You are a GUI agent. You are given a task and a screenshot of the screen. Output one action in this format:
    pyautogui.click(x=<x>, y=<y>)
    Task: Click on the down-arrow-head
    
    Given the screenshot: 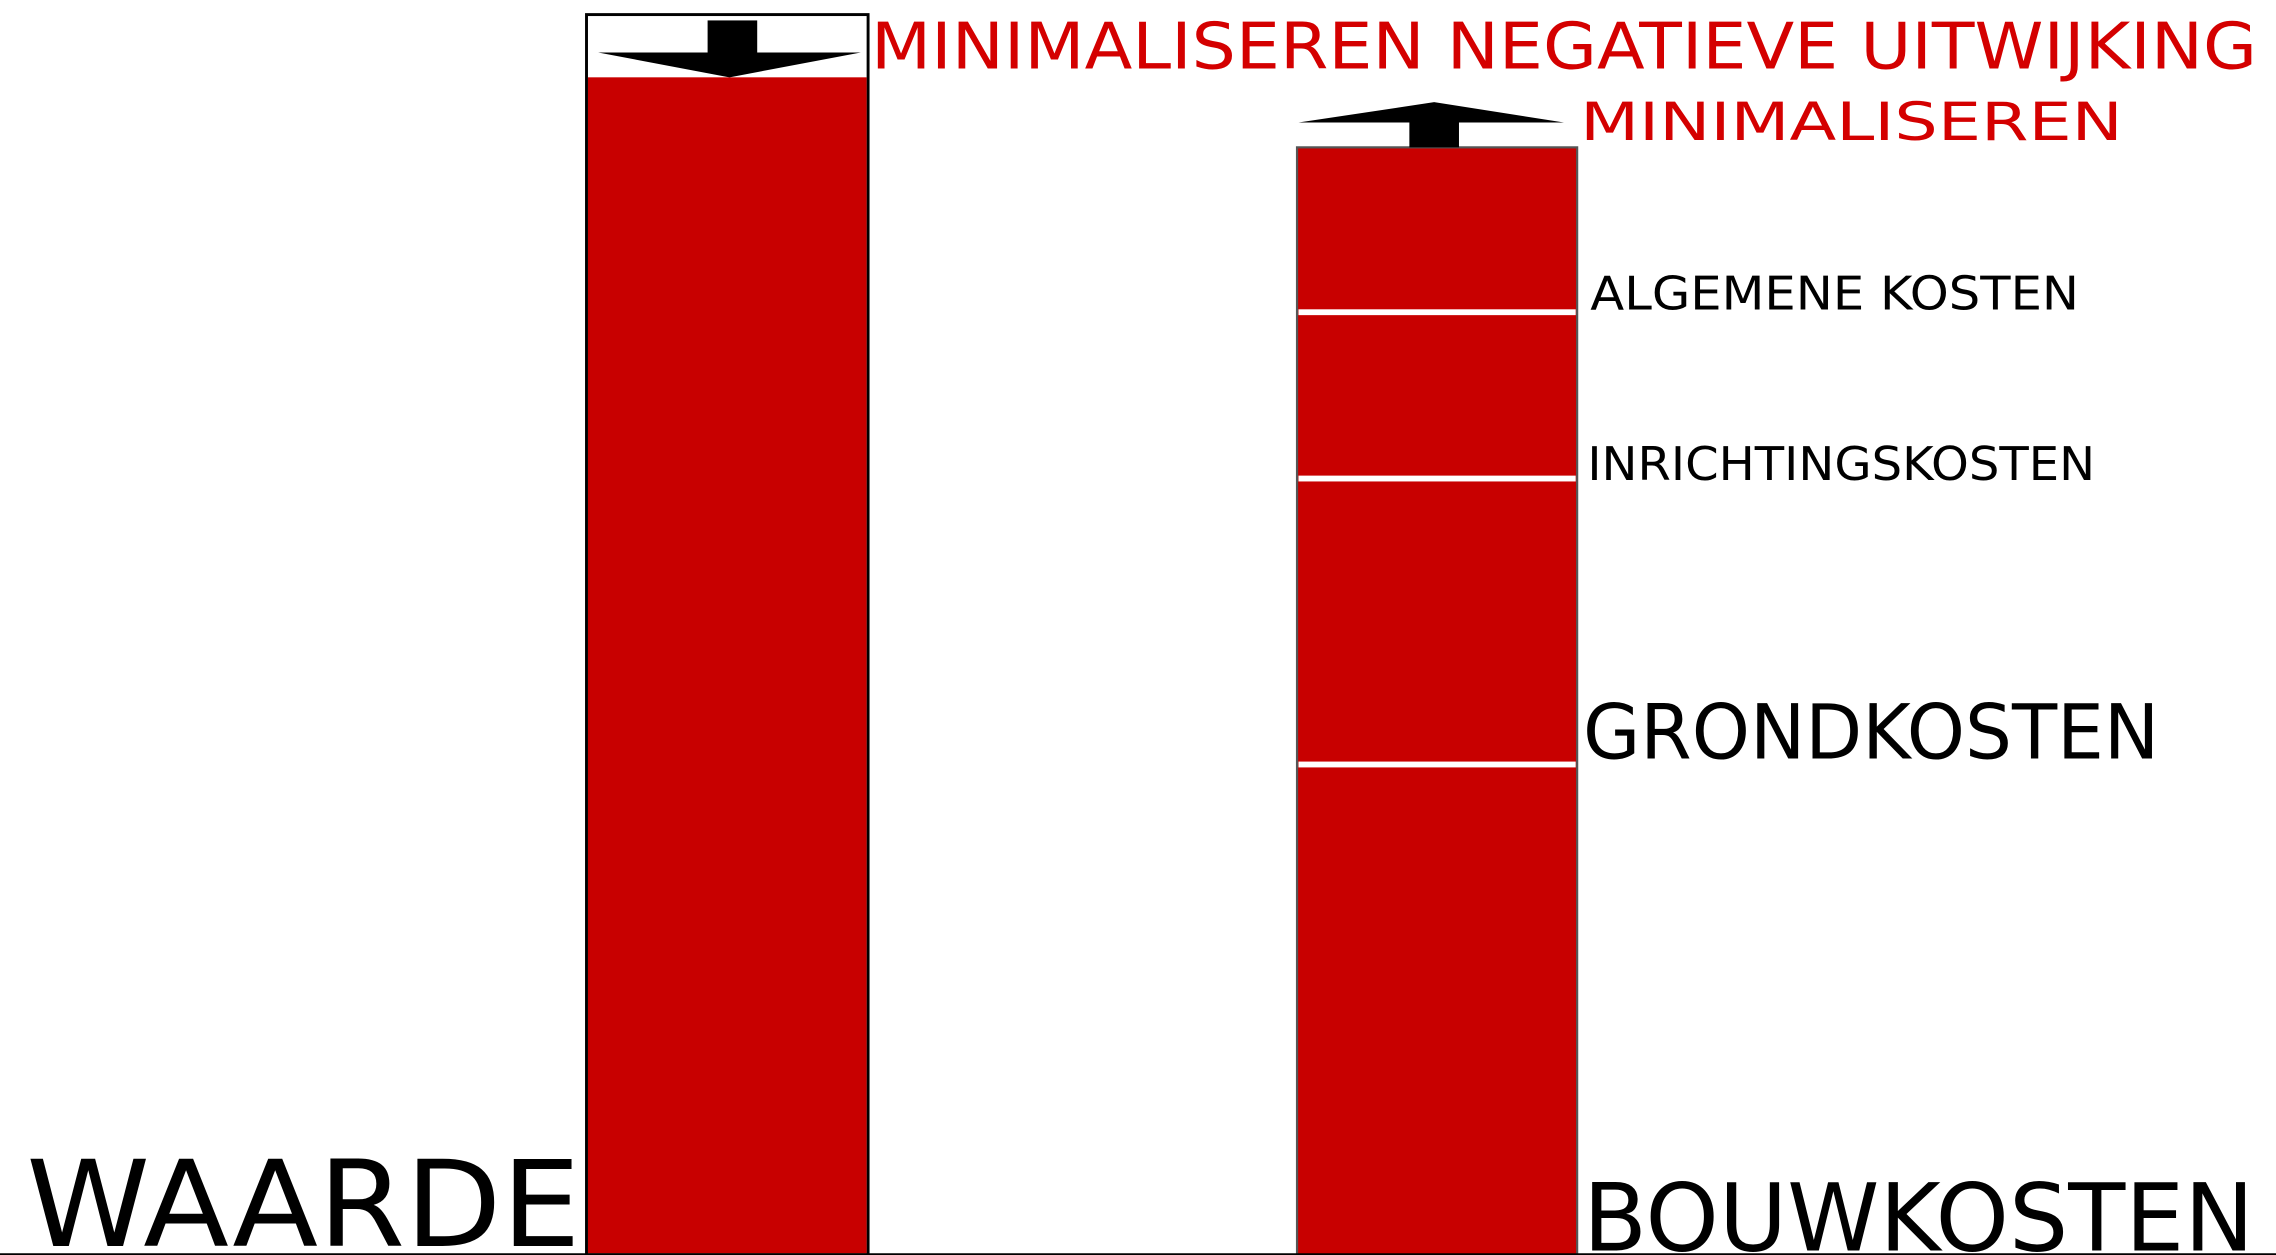 What is the action you would take?
    pyautogui.click(x=729, y=65)
    